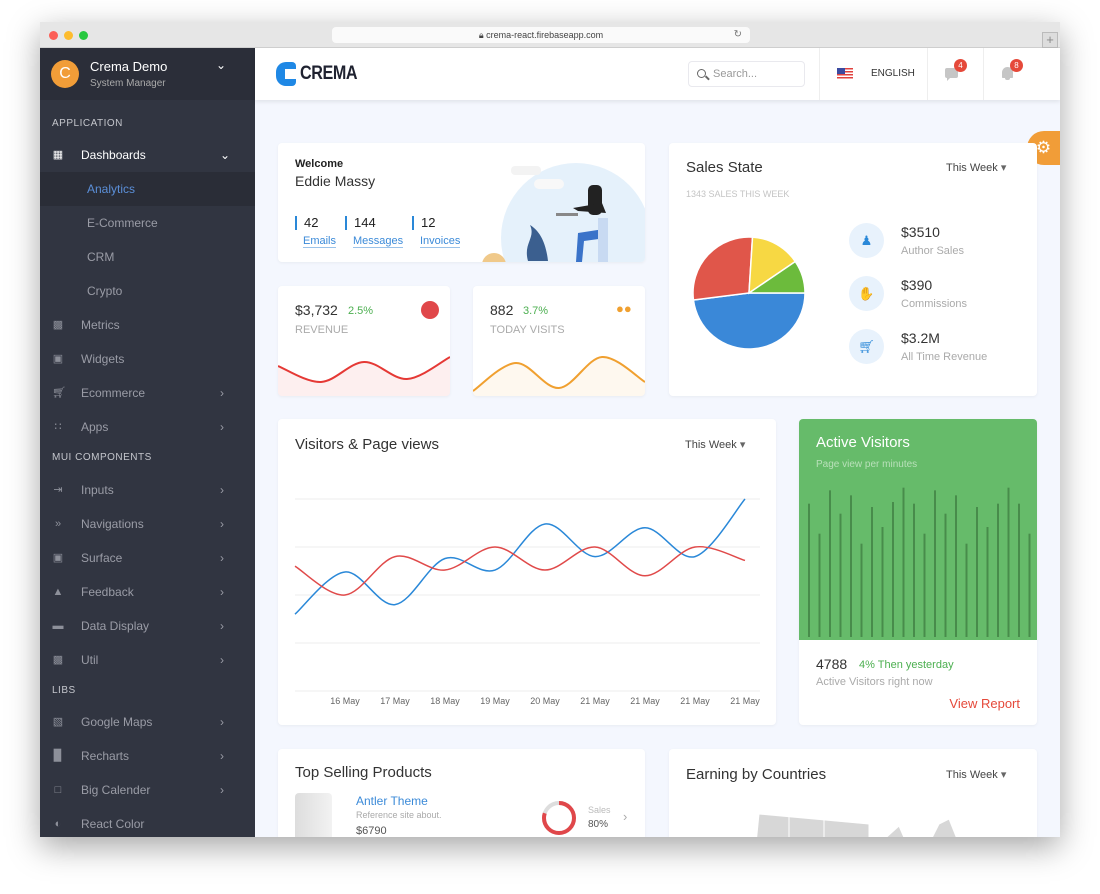  What do you see at coordinates (527, 330) in the screenshot?
I see `visits-label: TODAY VISITS` at bounding box center [527, 330].